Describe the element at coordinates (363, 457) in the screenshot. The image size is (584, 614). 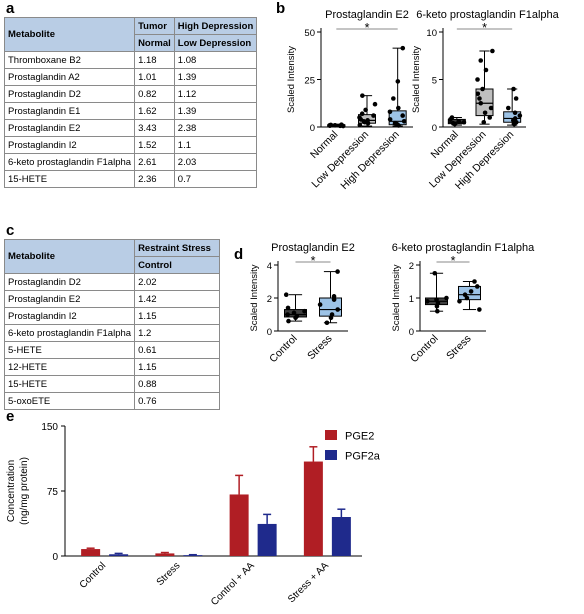
I see `legend-label: PGF2a` at that location.